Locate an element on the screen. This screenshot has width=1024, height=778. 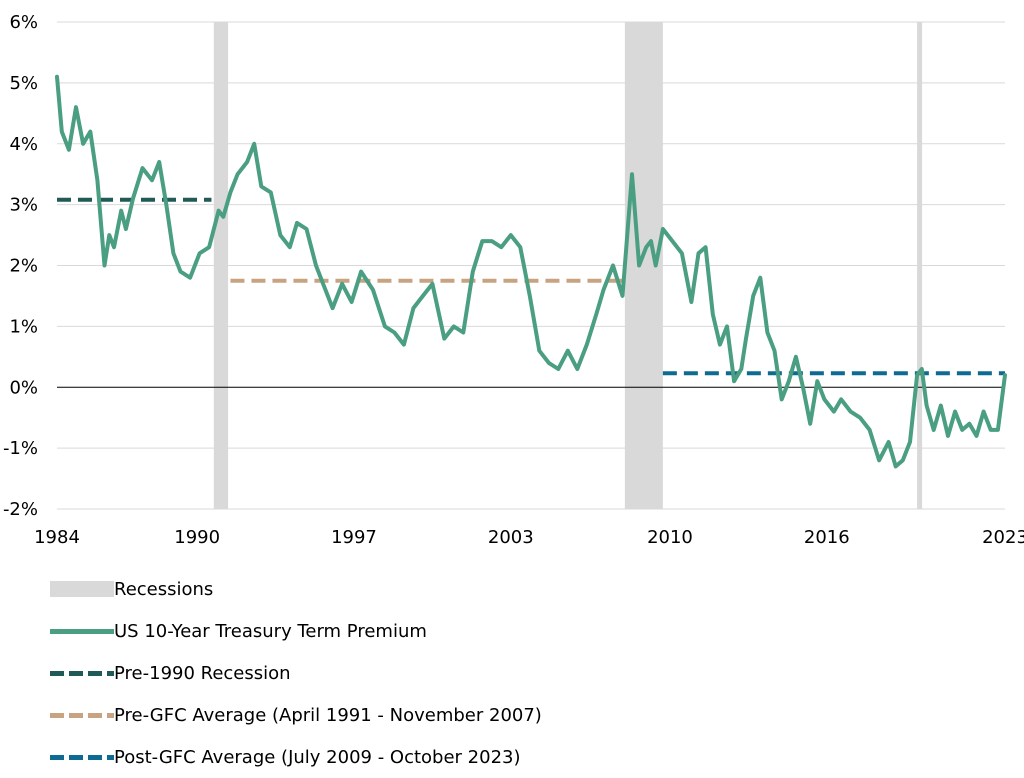
legend-key-pre-1990 is located at coordinates (81, 673).